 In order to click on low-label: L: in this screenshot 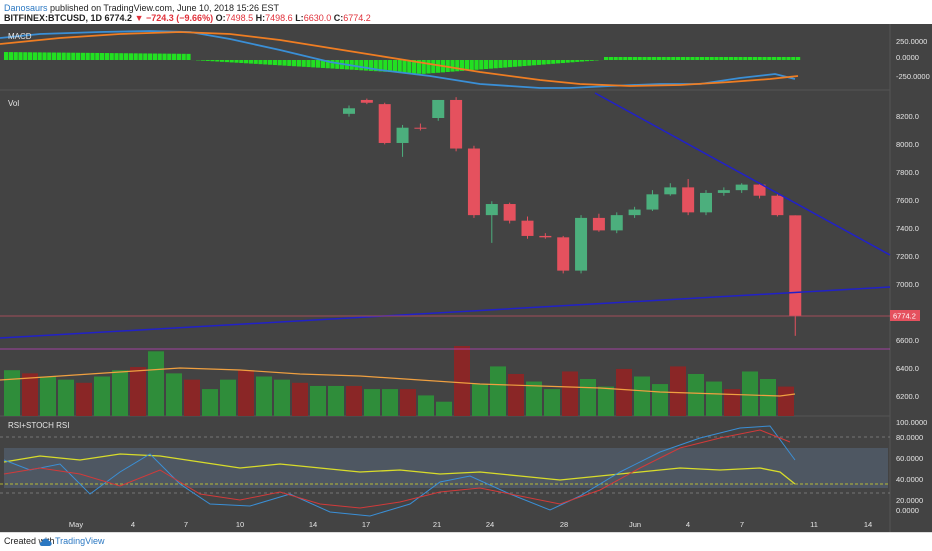, I will do `click(299, 18)`.